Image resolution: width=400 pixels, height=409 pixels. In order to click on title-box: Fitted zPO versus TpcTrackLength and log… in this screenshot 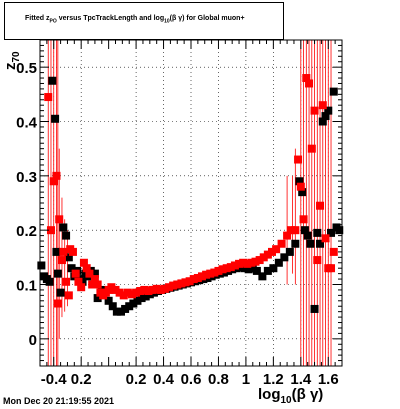, I will do `click(144, 21)`.